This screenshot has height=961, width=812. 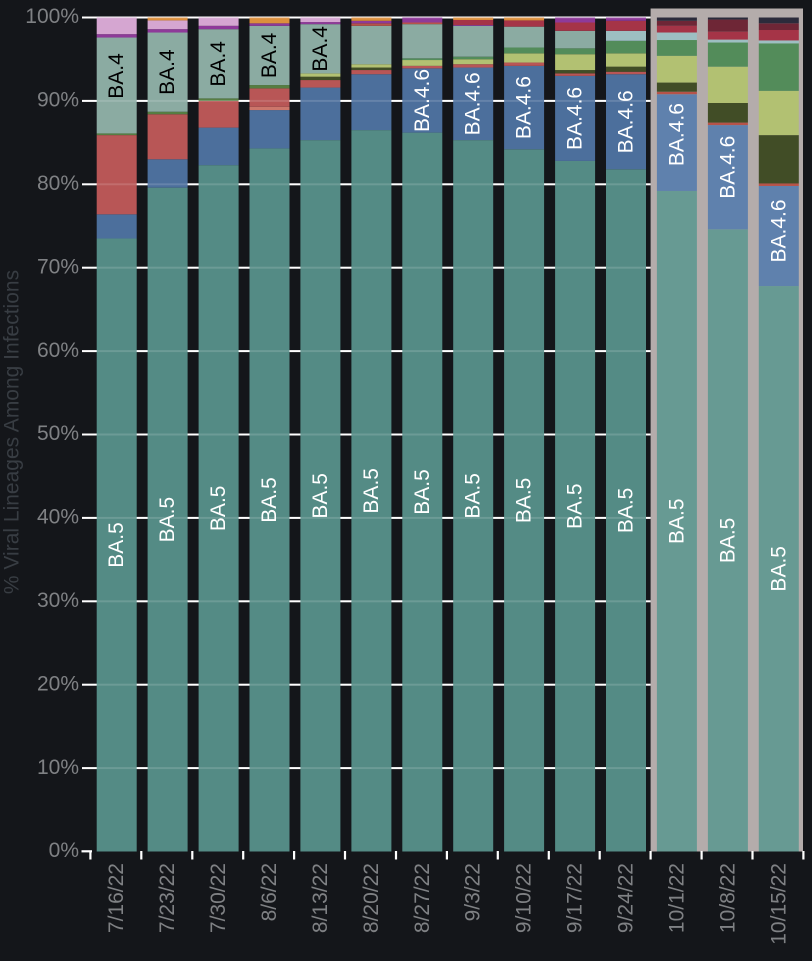 What do you see at coordinates (727, 898) in the screenshot?
I see `svg-text: 10/8/22` at bounding box center [727, 898].